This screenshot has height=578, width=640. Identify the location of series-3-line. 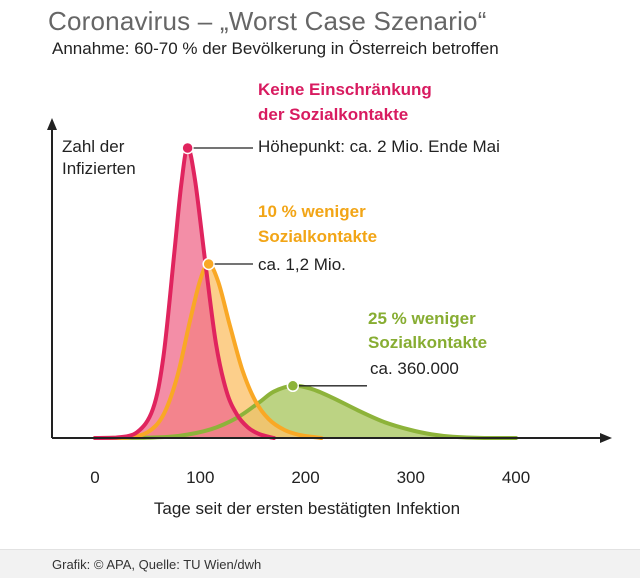
(305, 411).